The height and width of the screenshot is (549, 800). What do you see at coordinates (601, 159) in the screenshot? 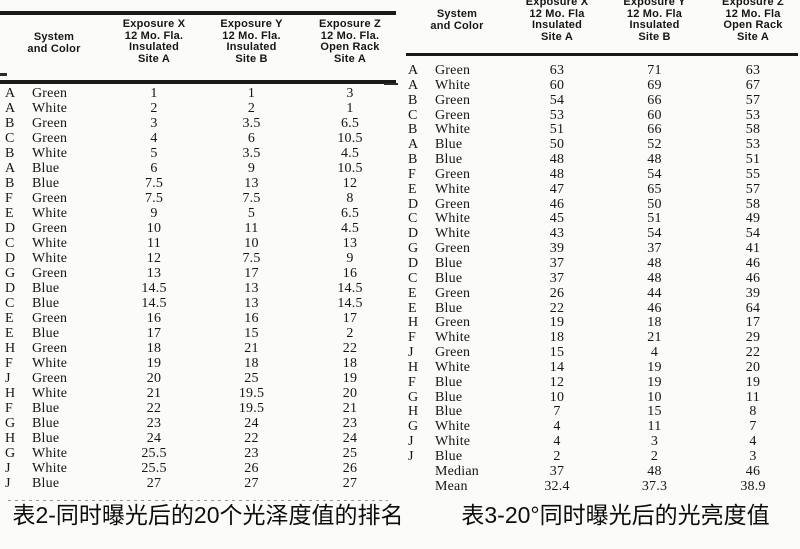
I see `table-row: B Blue 48 48 51` at bounding box center [601, 159].